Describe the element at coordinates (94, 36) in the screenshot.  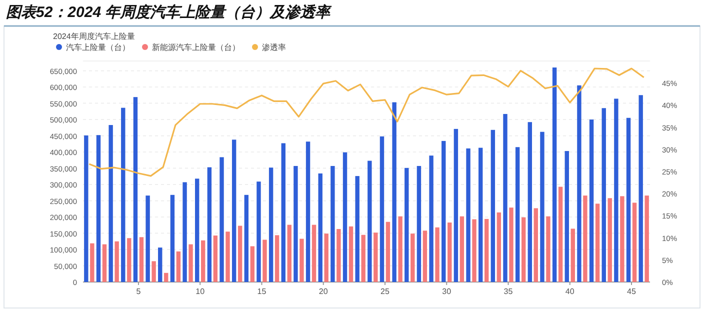
I see `chart-subtitle: 2024年周度汽车上险量` at that location.